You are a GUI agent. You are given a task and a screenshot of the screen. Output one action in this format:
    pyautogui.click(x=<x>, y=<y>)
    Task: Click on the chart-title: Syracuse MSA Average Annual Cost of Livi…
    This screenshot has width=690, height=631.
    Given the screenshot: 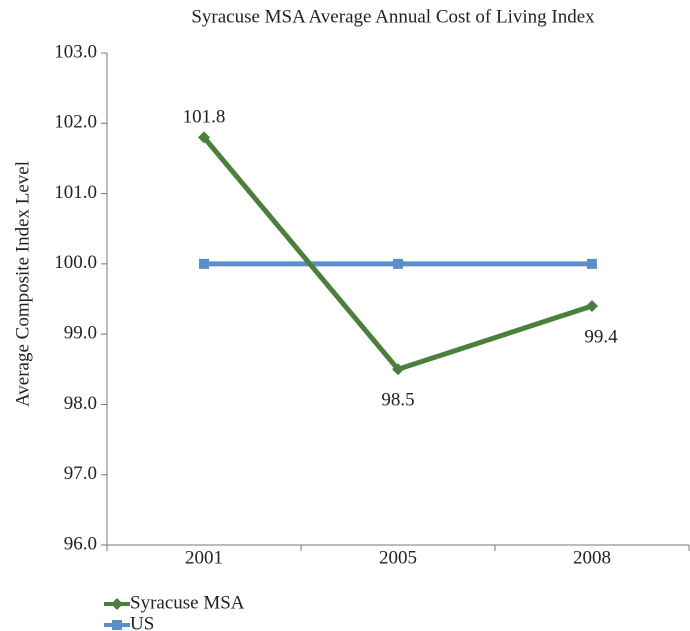 What is the action you would take?
    pyautogui.click(x=393, y=16)
    